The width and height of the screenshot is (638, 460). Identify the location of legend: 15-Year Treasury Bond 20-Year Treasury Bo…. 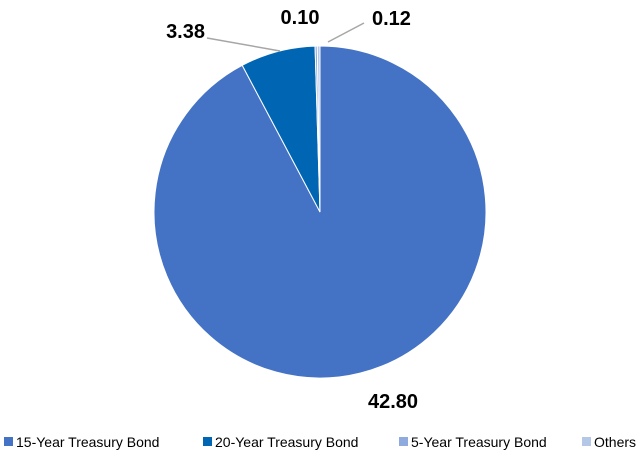
(320, 442).